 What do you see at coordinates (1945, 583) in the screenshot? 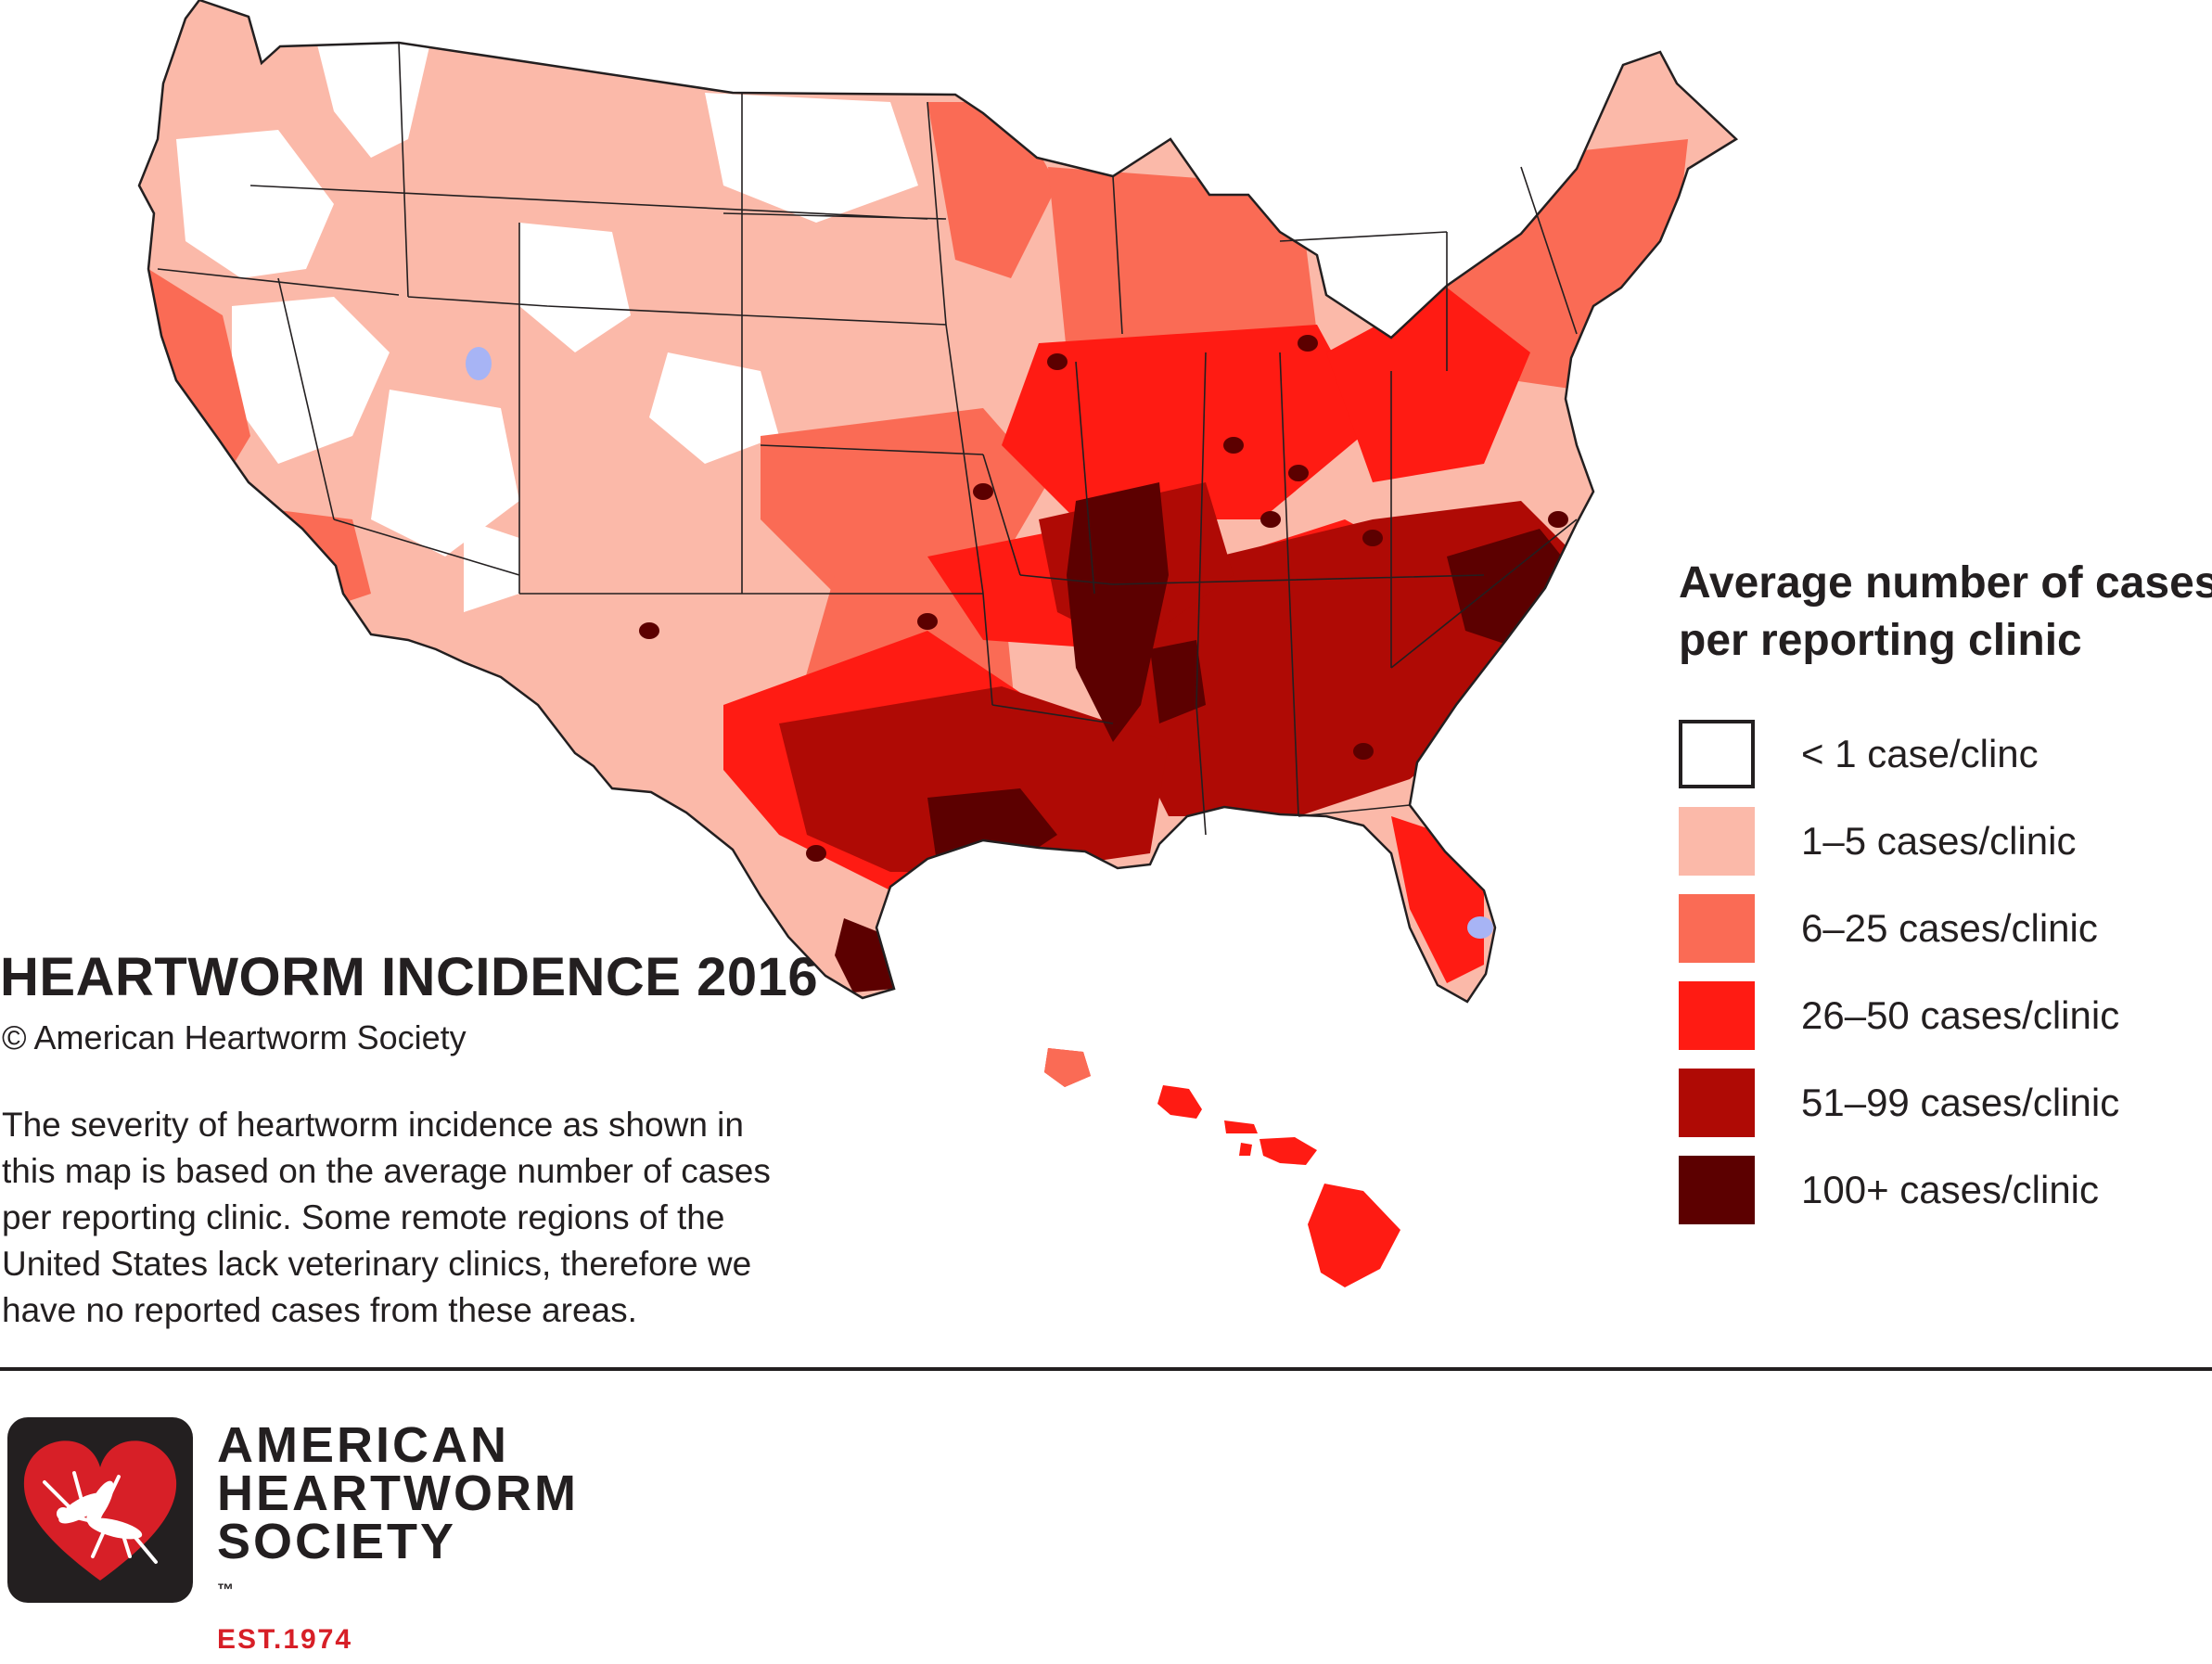
I see `legend-title-line: Average number of cases` at bounding box center [1945, 583].